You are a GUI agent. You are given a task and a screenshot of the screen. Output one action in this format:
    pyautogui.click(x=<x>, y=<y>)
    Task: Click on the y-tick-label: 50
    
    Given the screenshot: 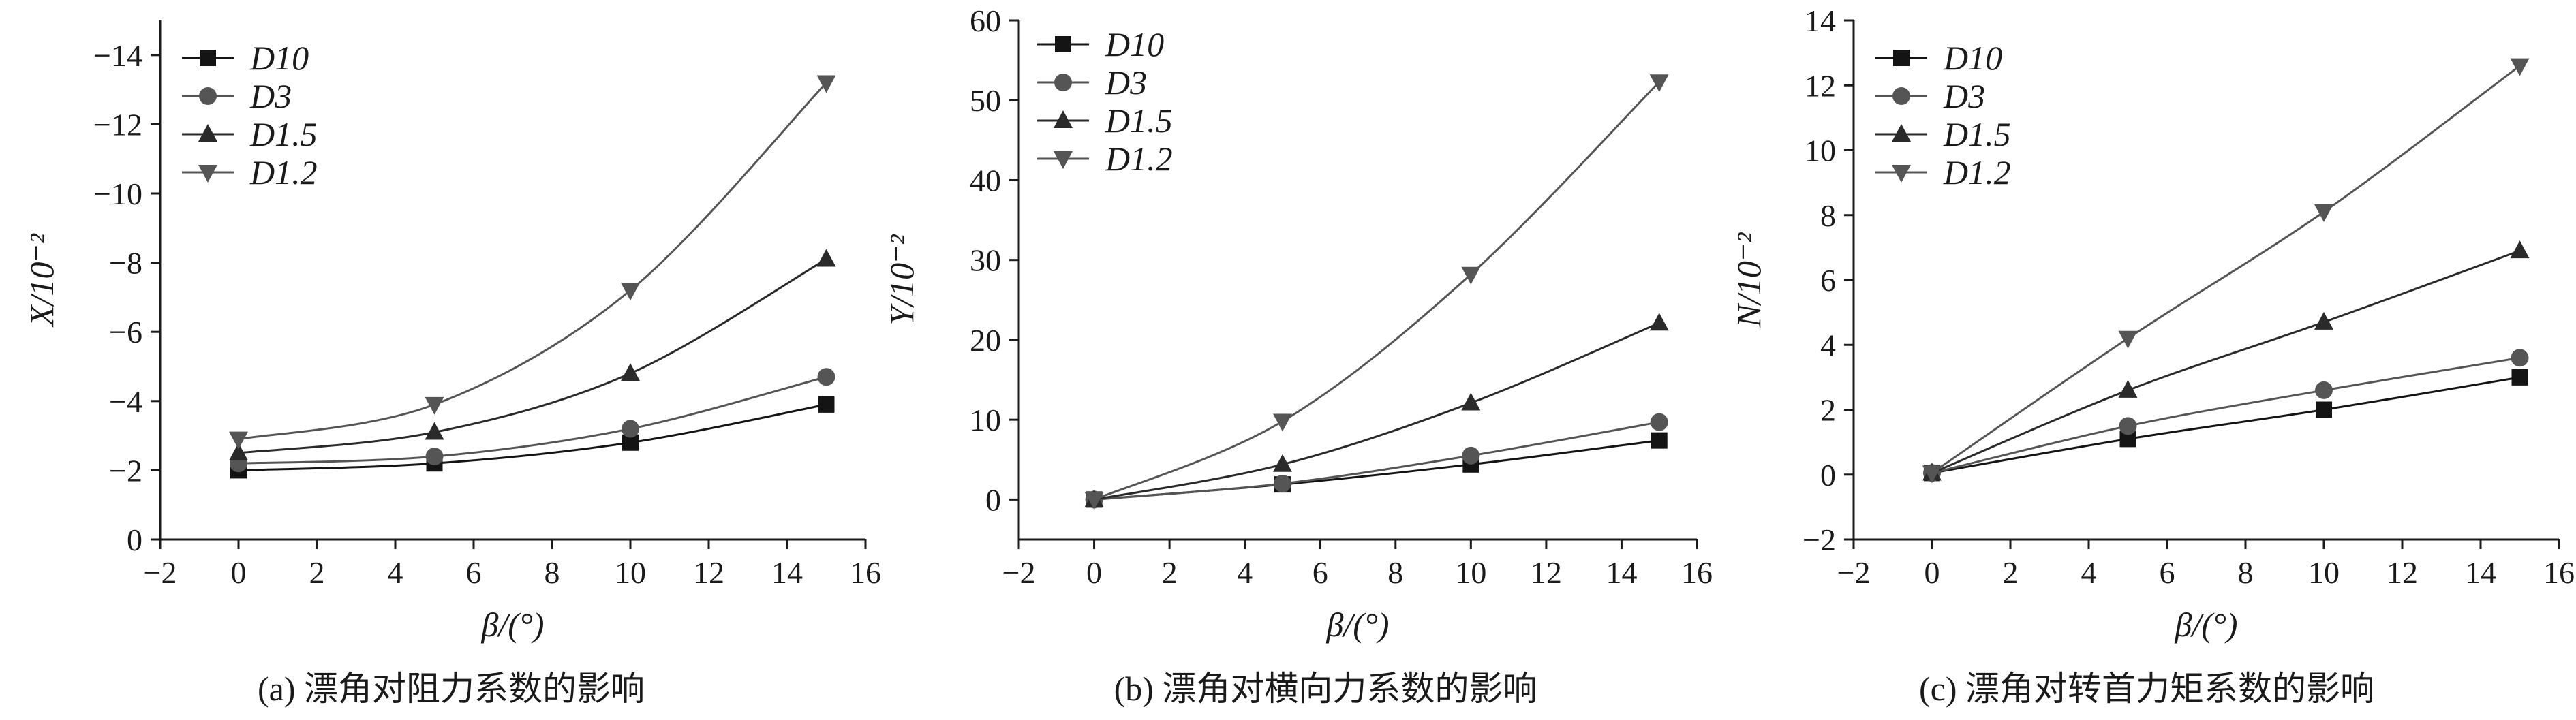 What is the action you would take?
    pyautogui.click(x=986, y=100)
    